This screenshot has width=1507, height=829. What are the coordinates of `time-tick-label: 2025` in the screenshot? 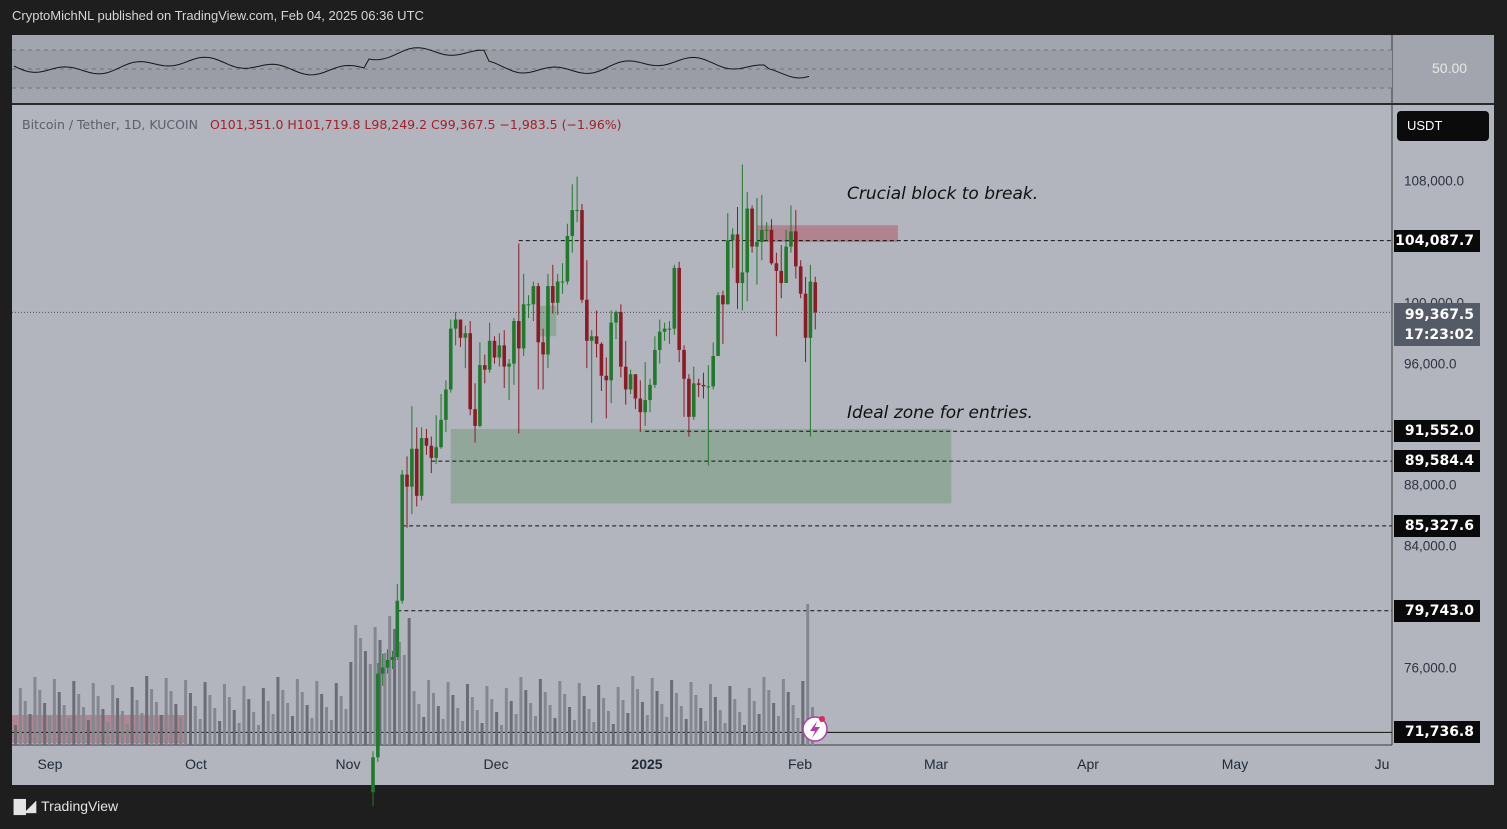 It's located at (647, 764).